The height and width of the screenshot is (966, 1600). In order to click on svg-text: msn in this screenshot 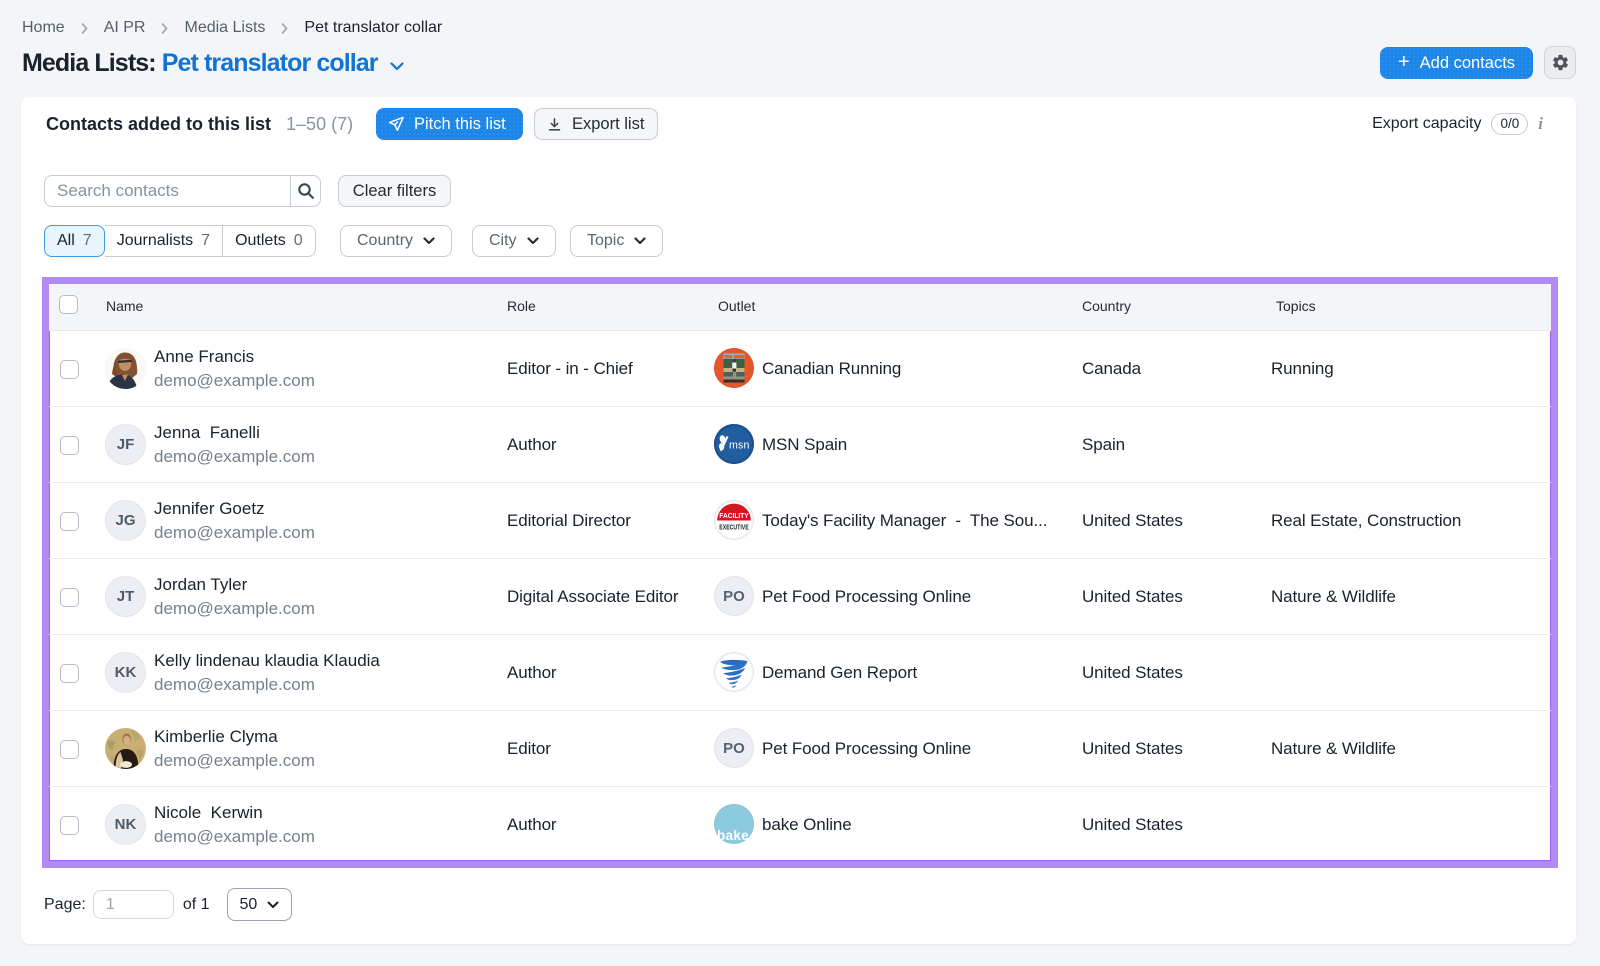, I will do `click(739, 446)`.